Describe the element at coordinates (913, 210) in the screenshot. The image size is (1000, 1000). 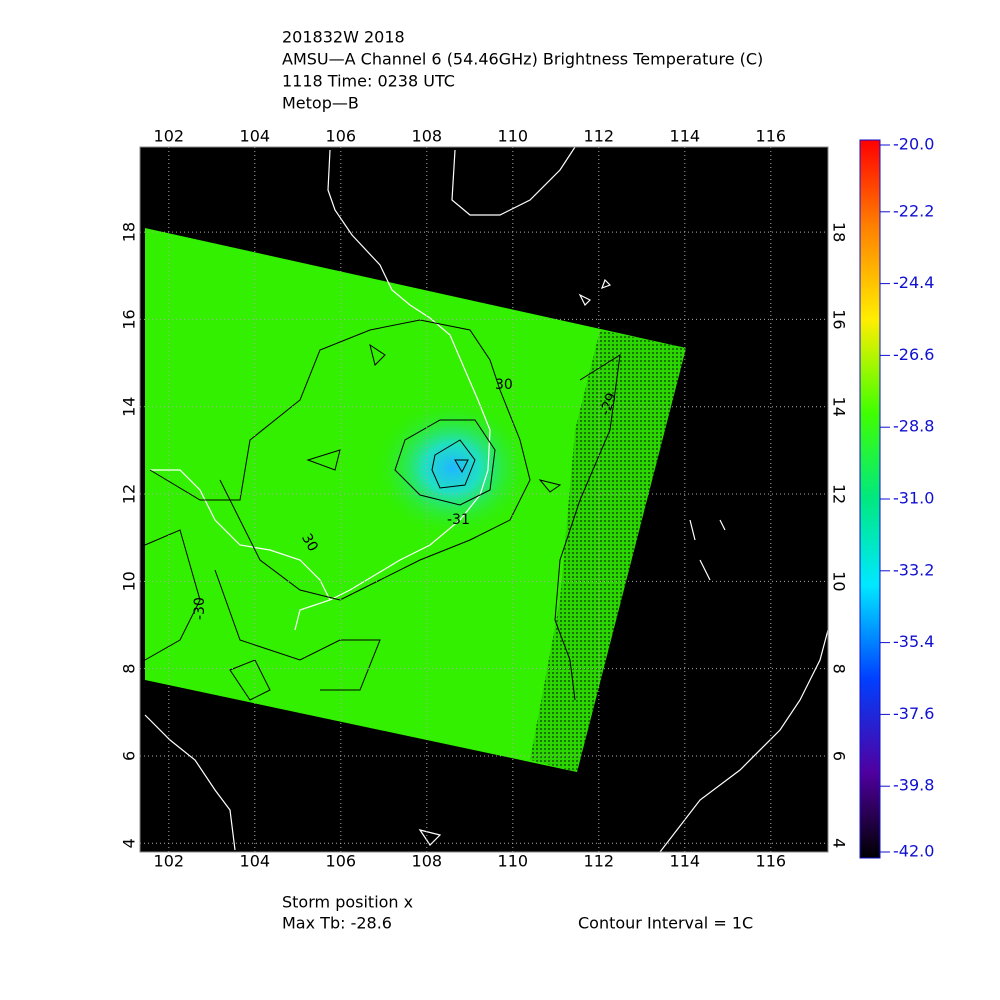
I see `colorbar-label: -22.2` at that location.